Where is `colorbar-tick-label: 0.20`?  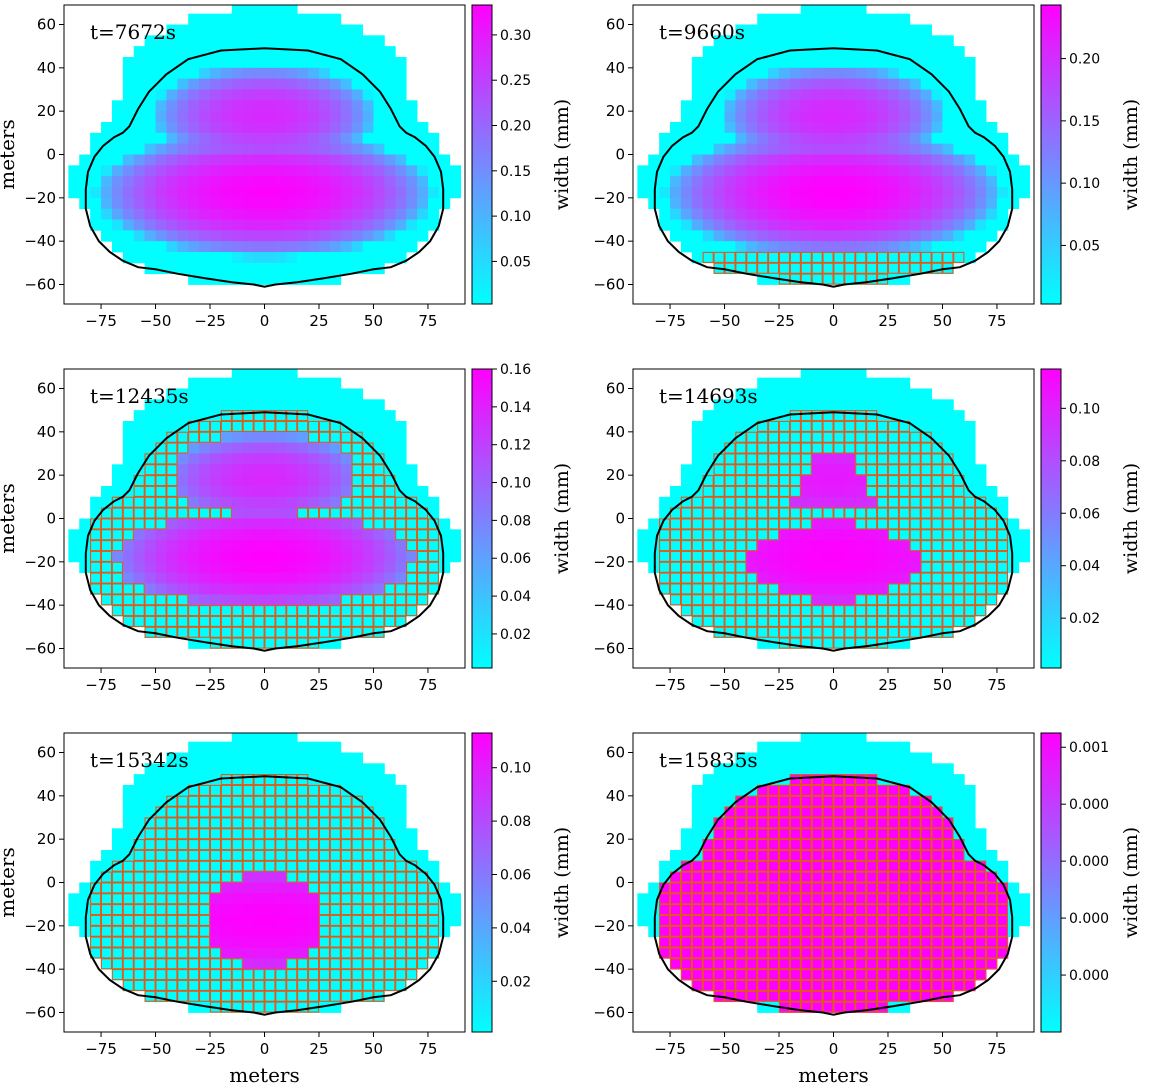 colorbar-tick-label: 0.20 is located at coordinates (1084, 60).